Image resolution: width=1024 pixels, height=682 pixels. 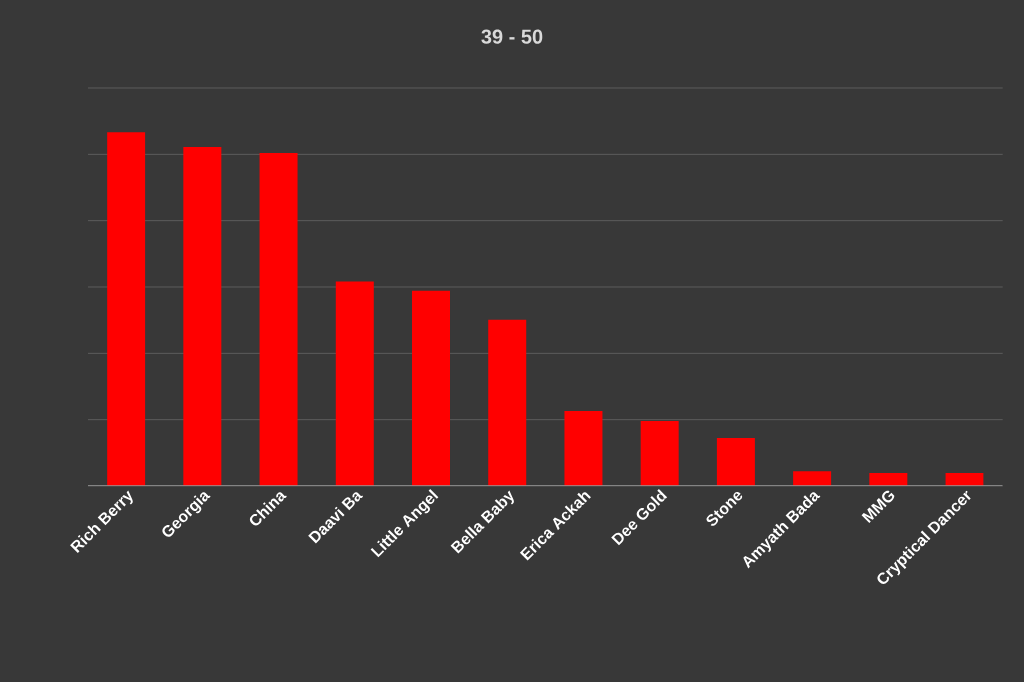 What do you see at coordinates (512, 36) in the screenshot?
I see `chart-title: 39 - 50` at bounding box center [512, 36].